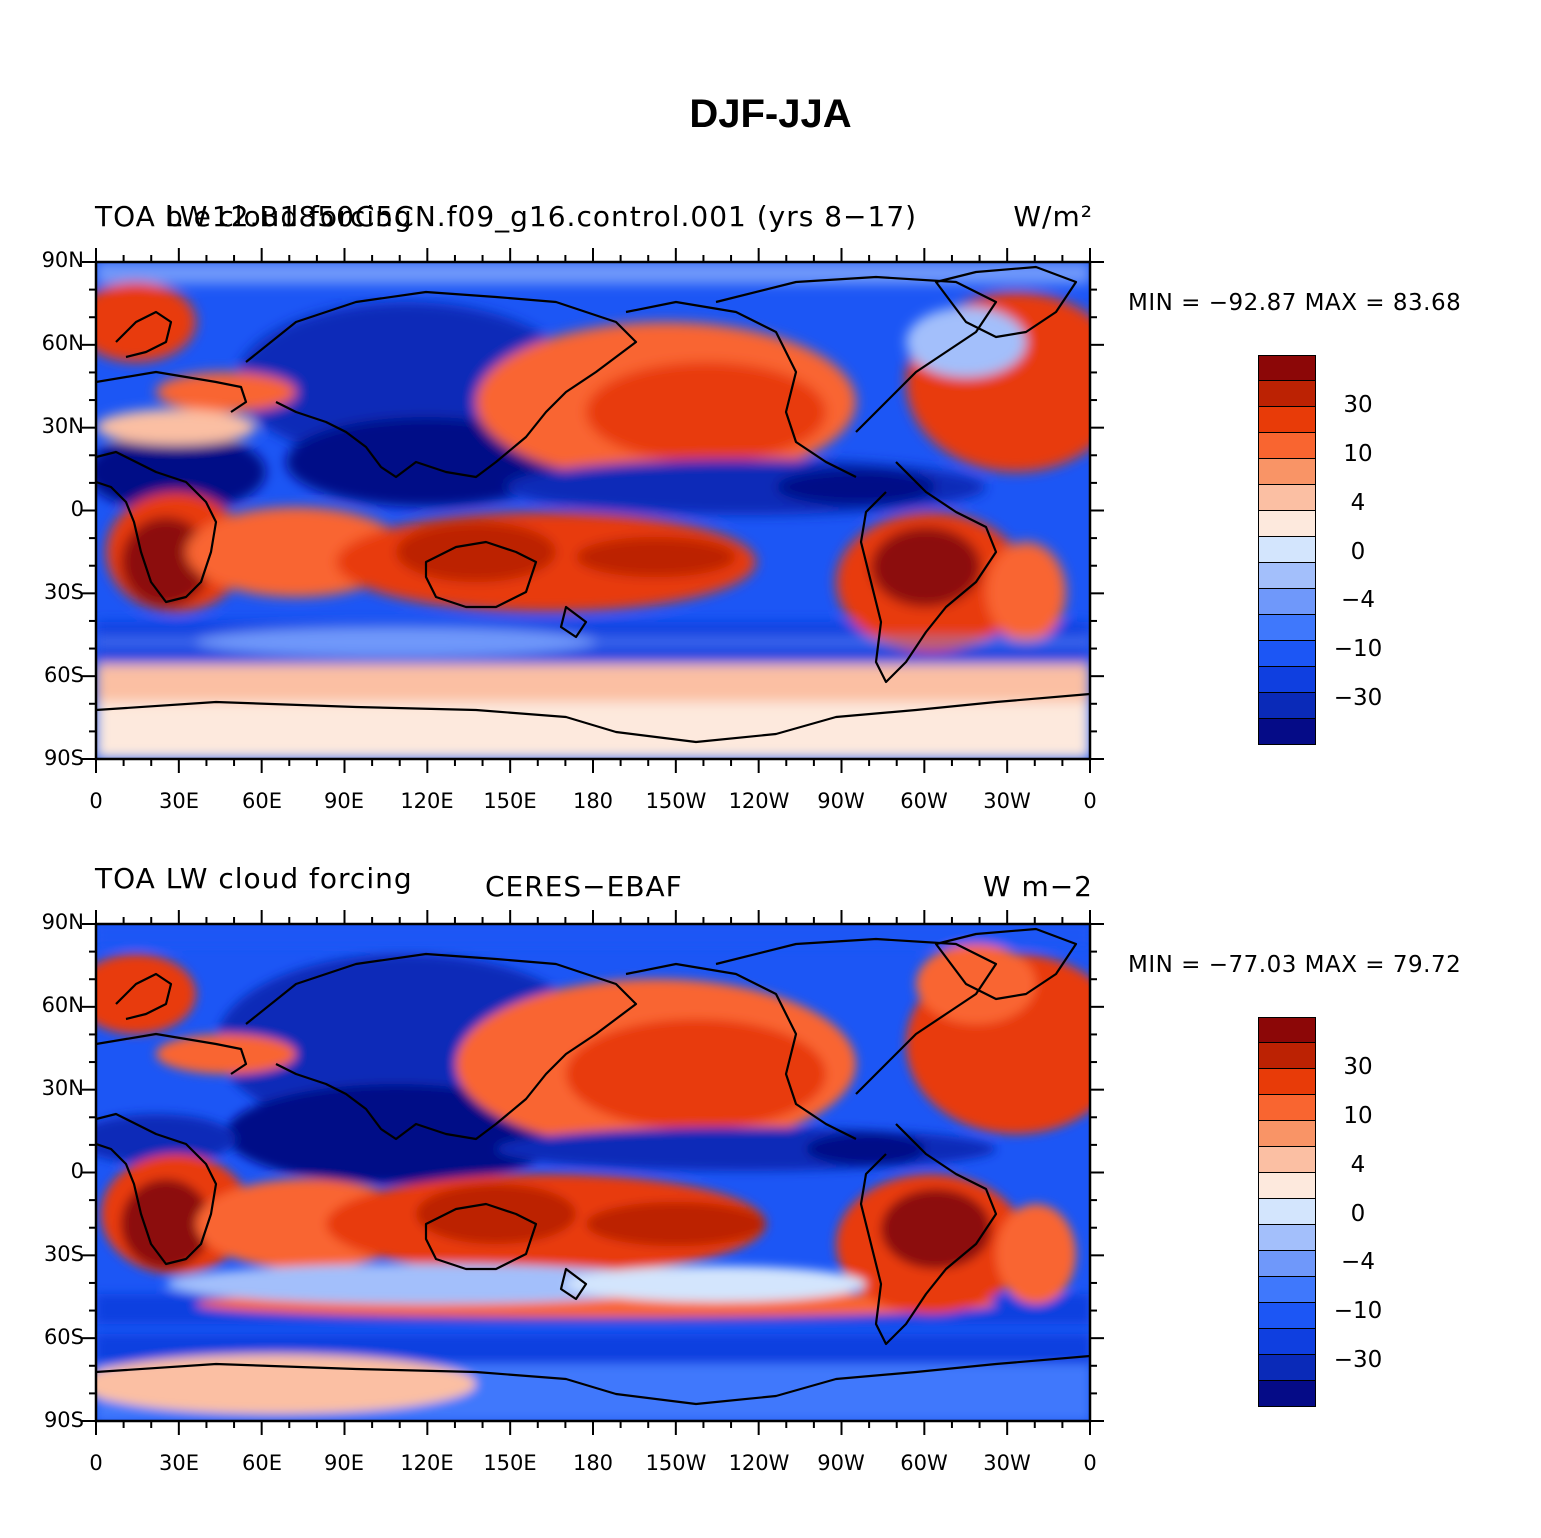 Image resolution: width=1541 pixels, height=1538 pixels. Describe the element at coordinates (1358, 1214) in the screenshot. I see `colorbar-label: 0` at that location.